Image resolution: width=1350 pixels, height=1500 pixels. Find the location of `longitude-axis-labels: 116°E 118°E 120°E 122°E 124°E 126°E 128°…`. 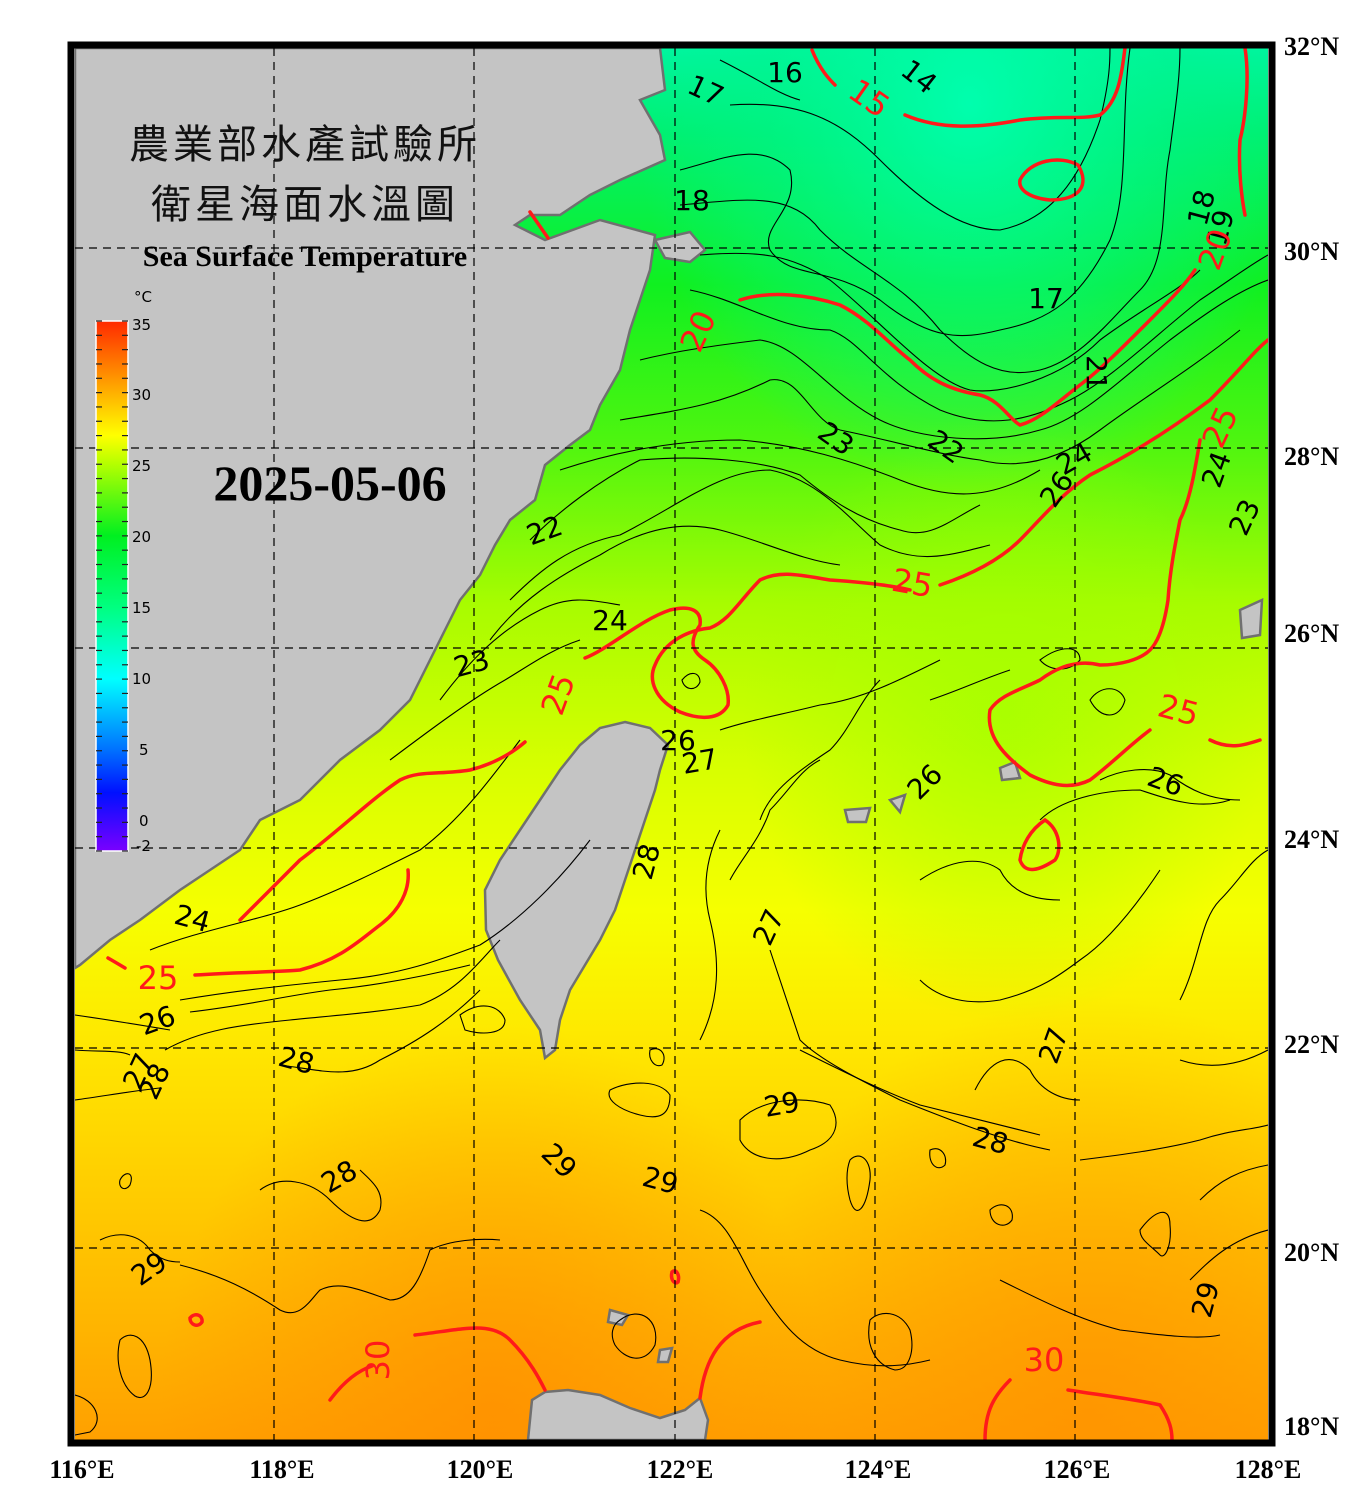

longitude-axis-labels: 116°E 118°E 120°E 122°E 124°E 126°E 128°… is located at coordinates (675, 1469).